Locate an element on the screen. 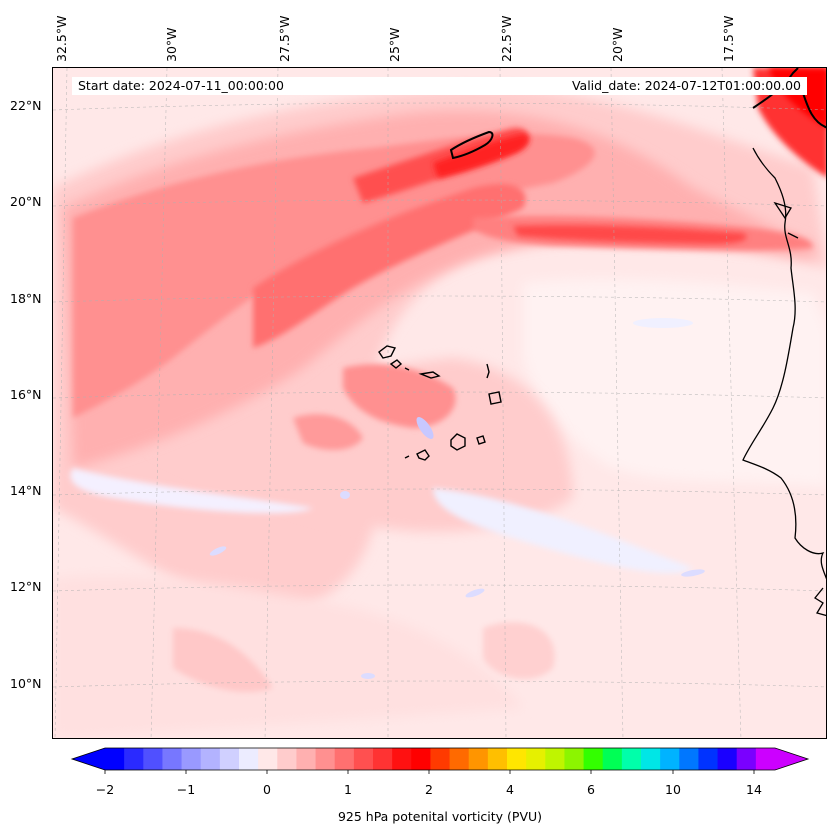  colorbar-extend-low is located at coordinates (88, 759).